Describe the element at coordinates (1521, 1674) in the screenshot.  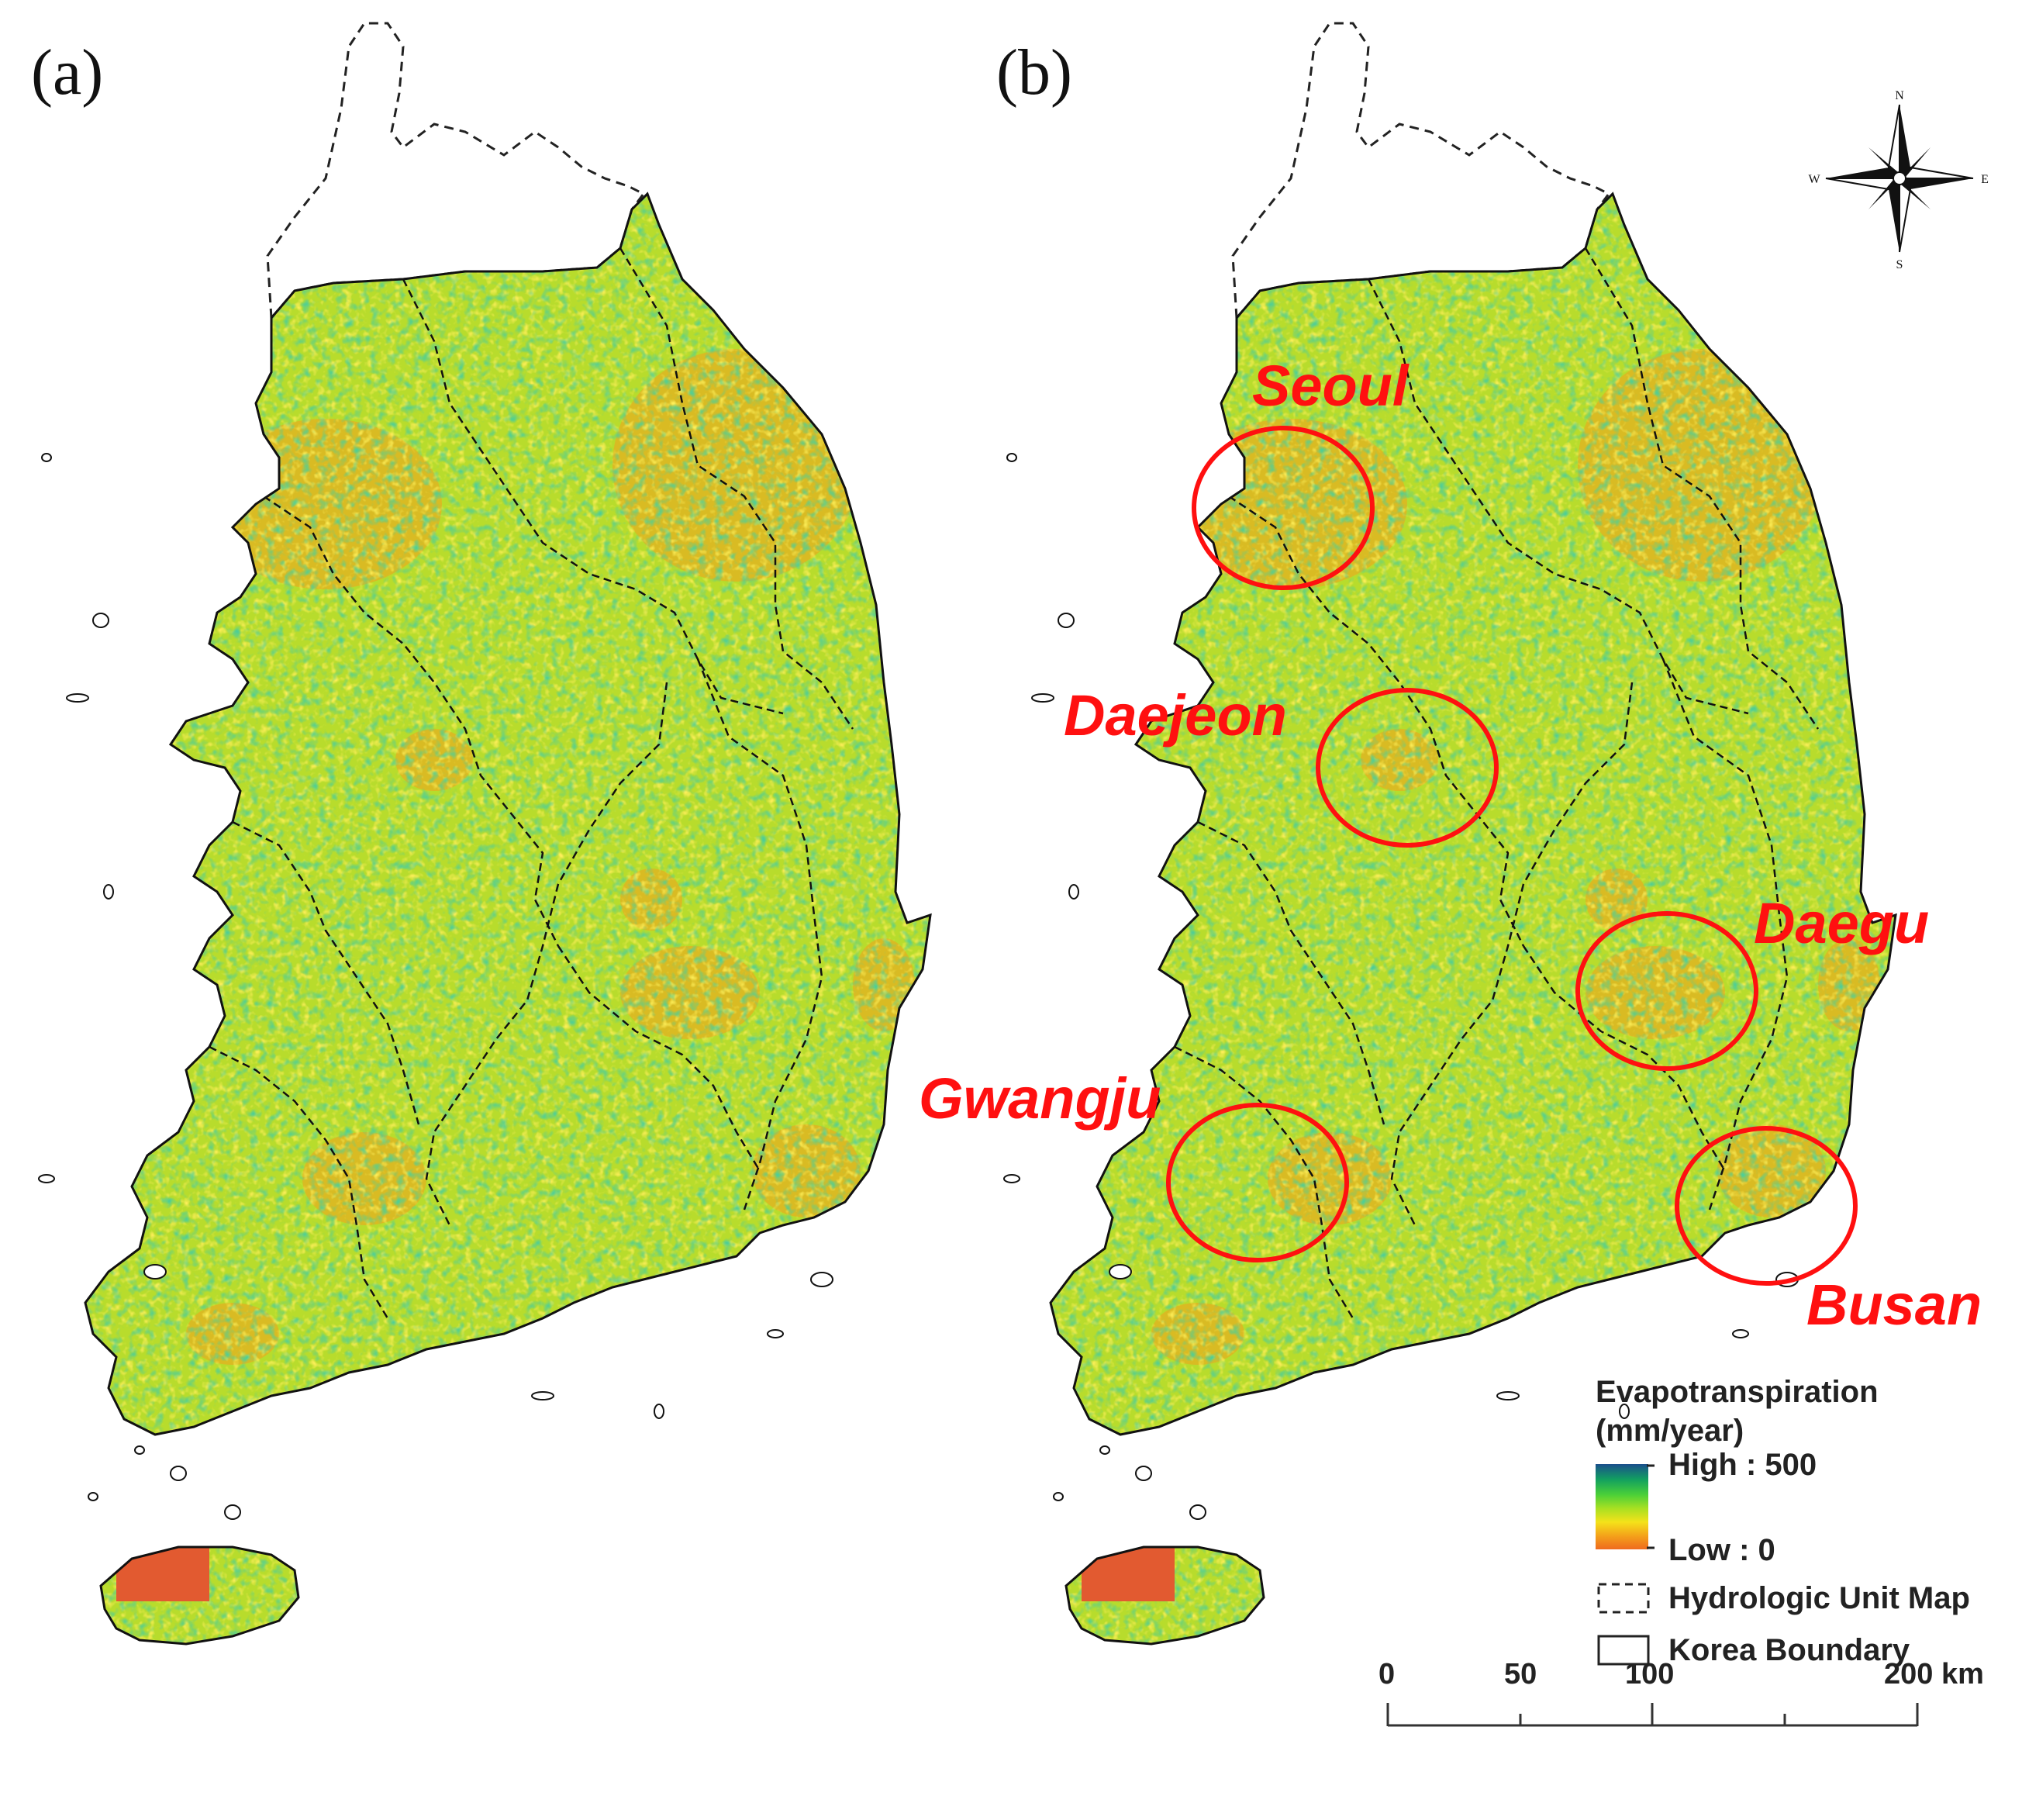
I see `scale-tick-50: 50` at that location.